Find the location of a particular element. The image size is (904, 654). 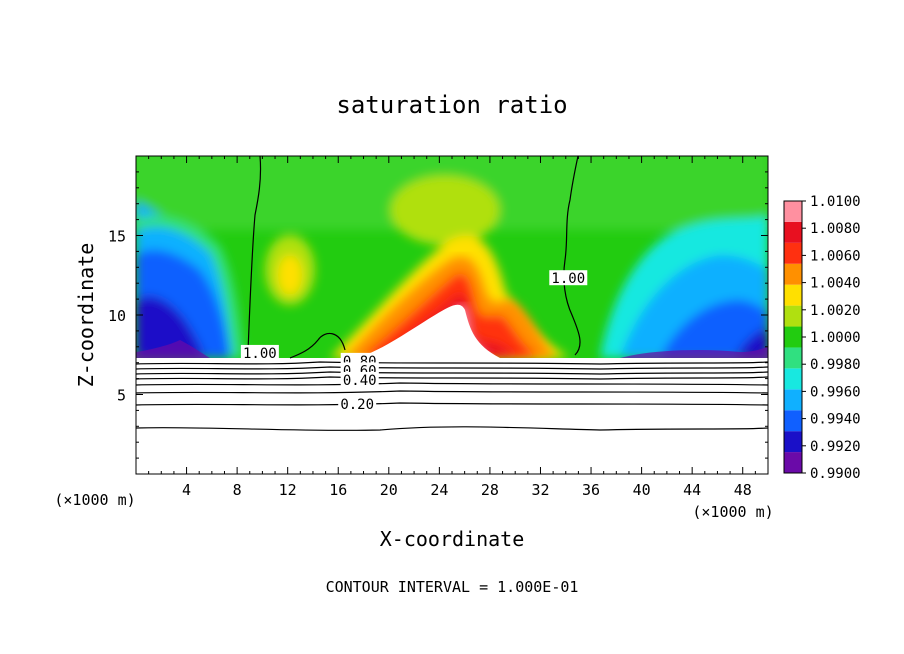

colorbar-label: 1.0080 is located at coordinates (835, 229).